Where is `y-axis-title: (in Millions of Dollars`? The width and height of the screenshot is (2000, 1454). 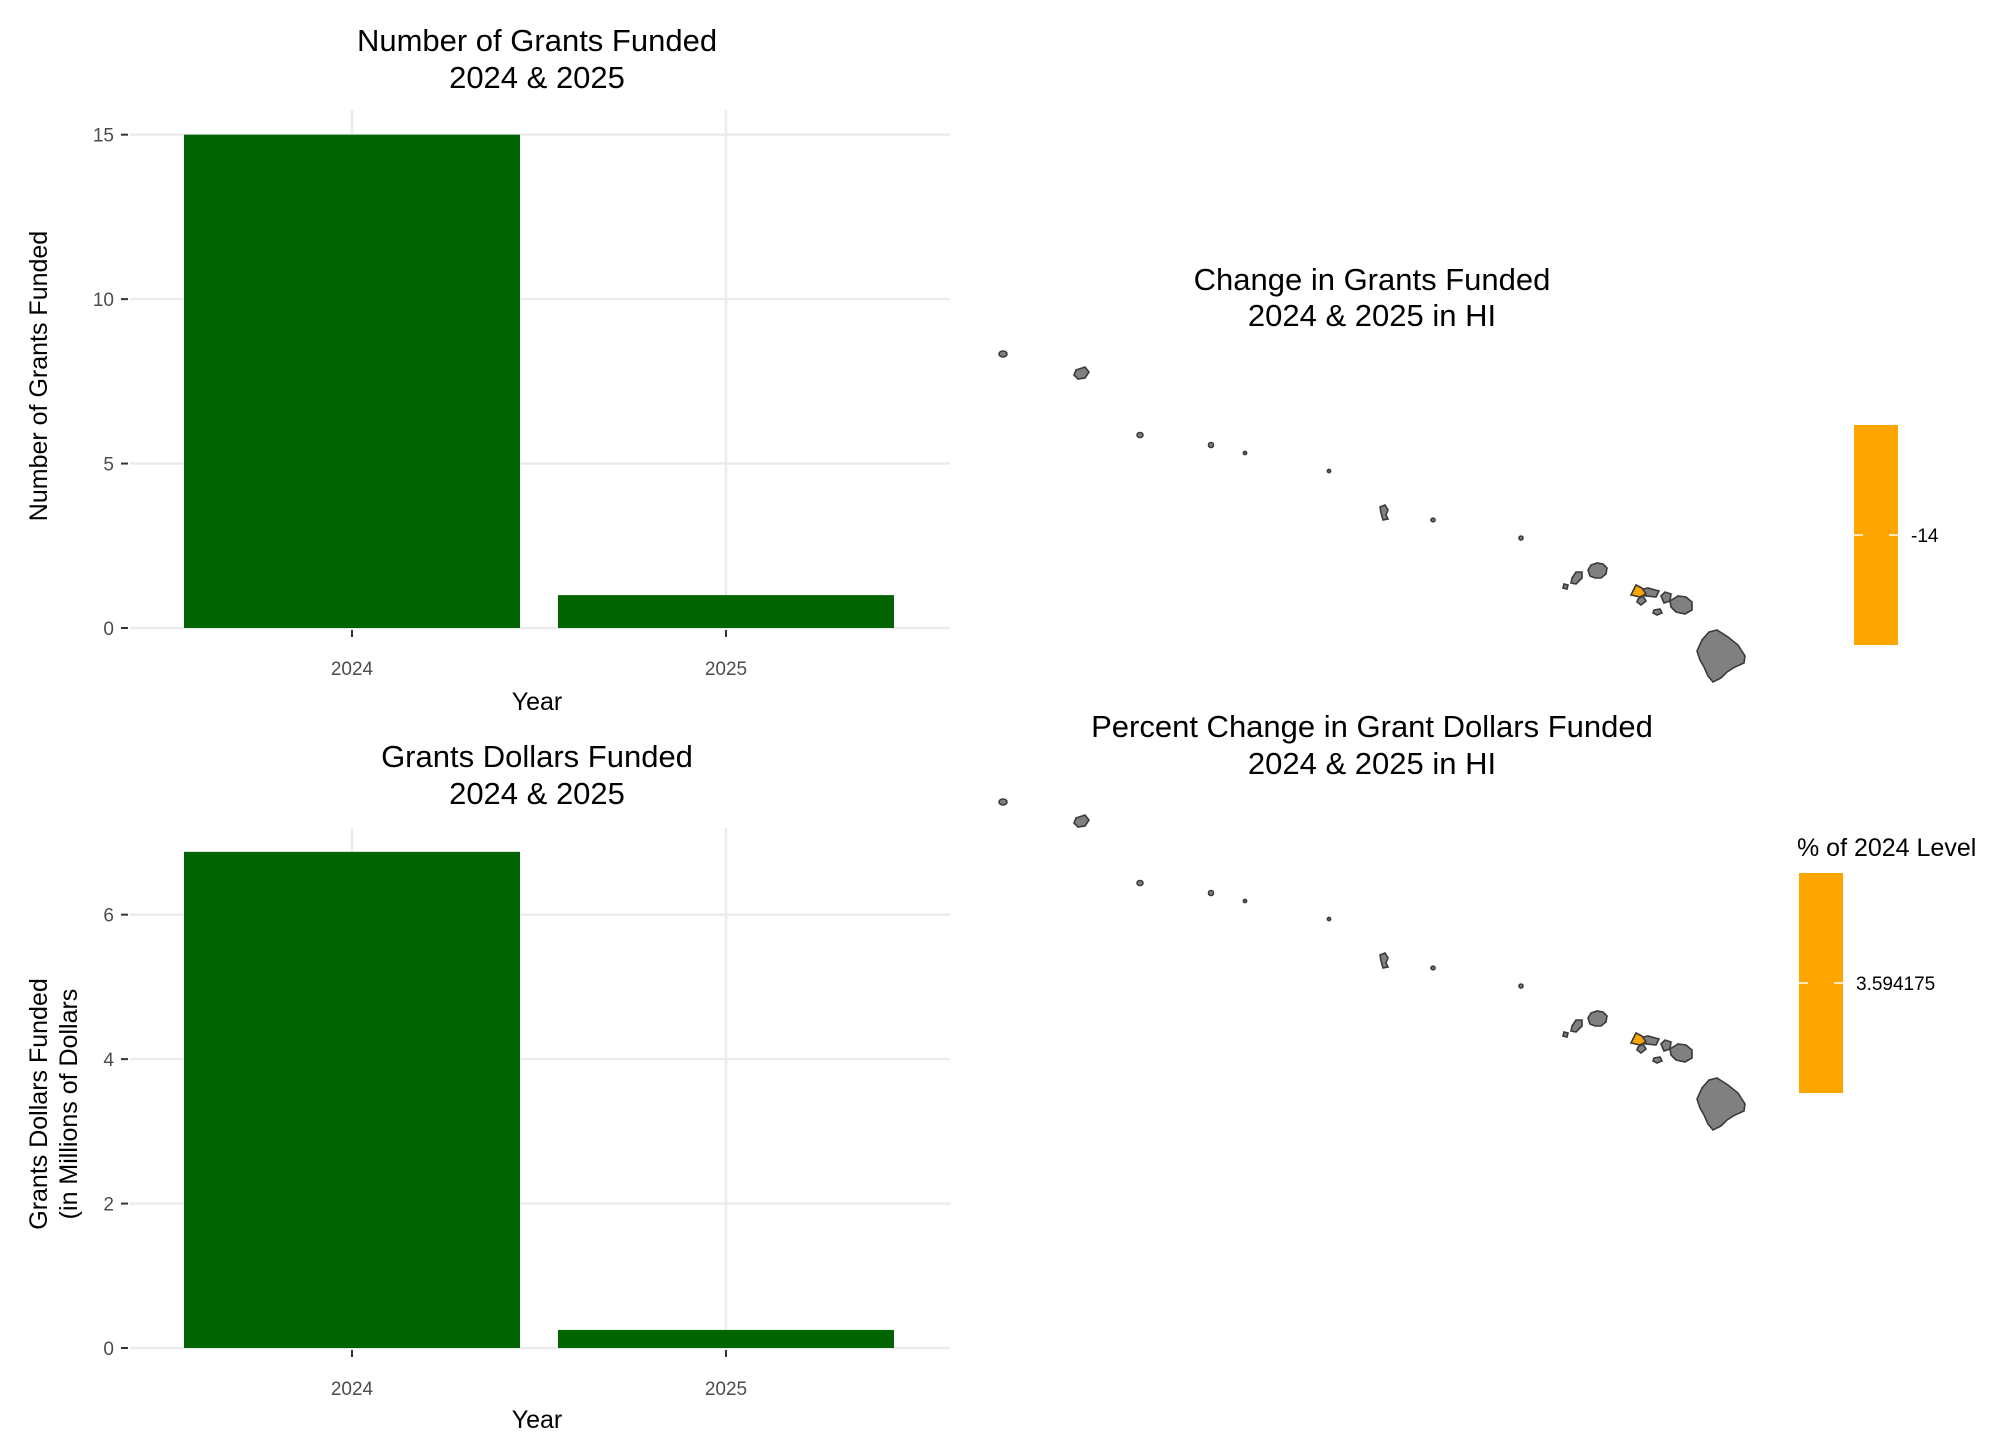 y-axis-title: (in Millions of Dollars is located at coordinates (69, 1104).